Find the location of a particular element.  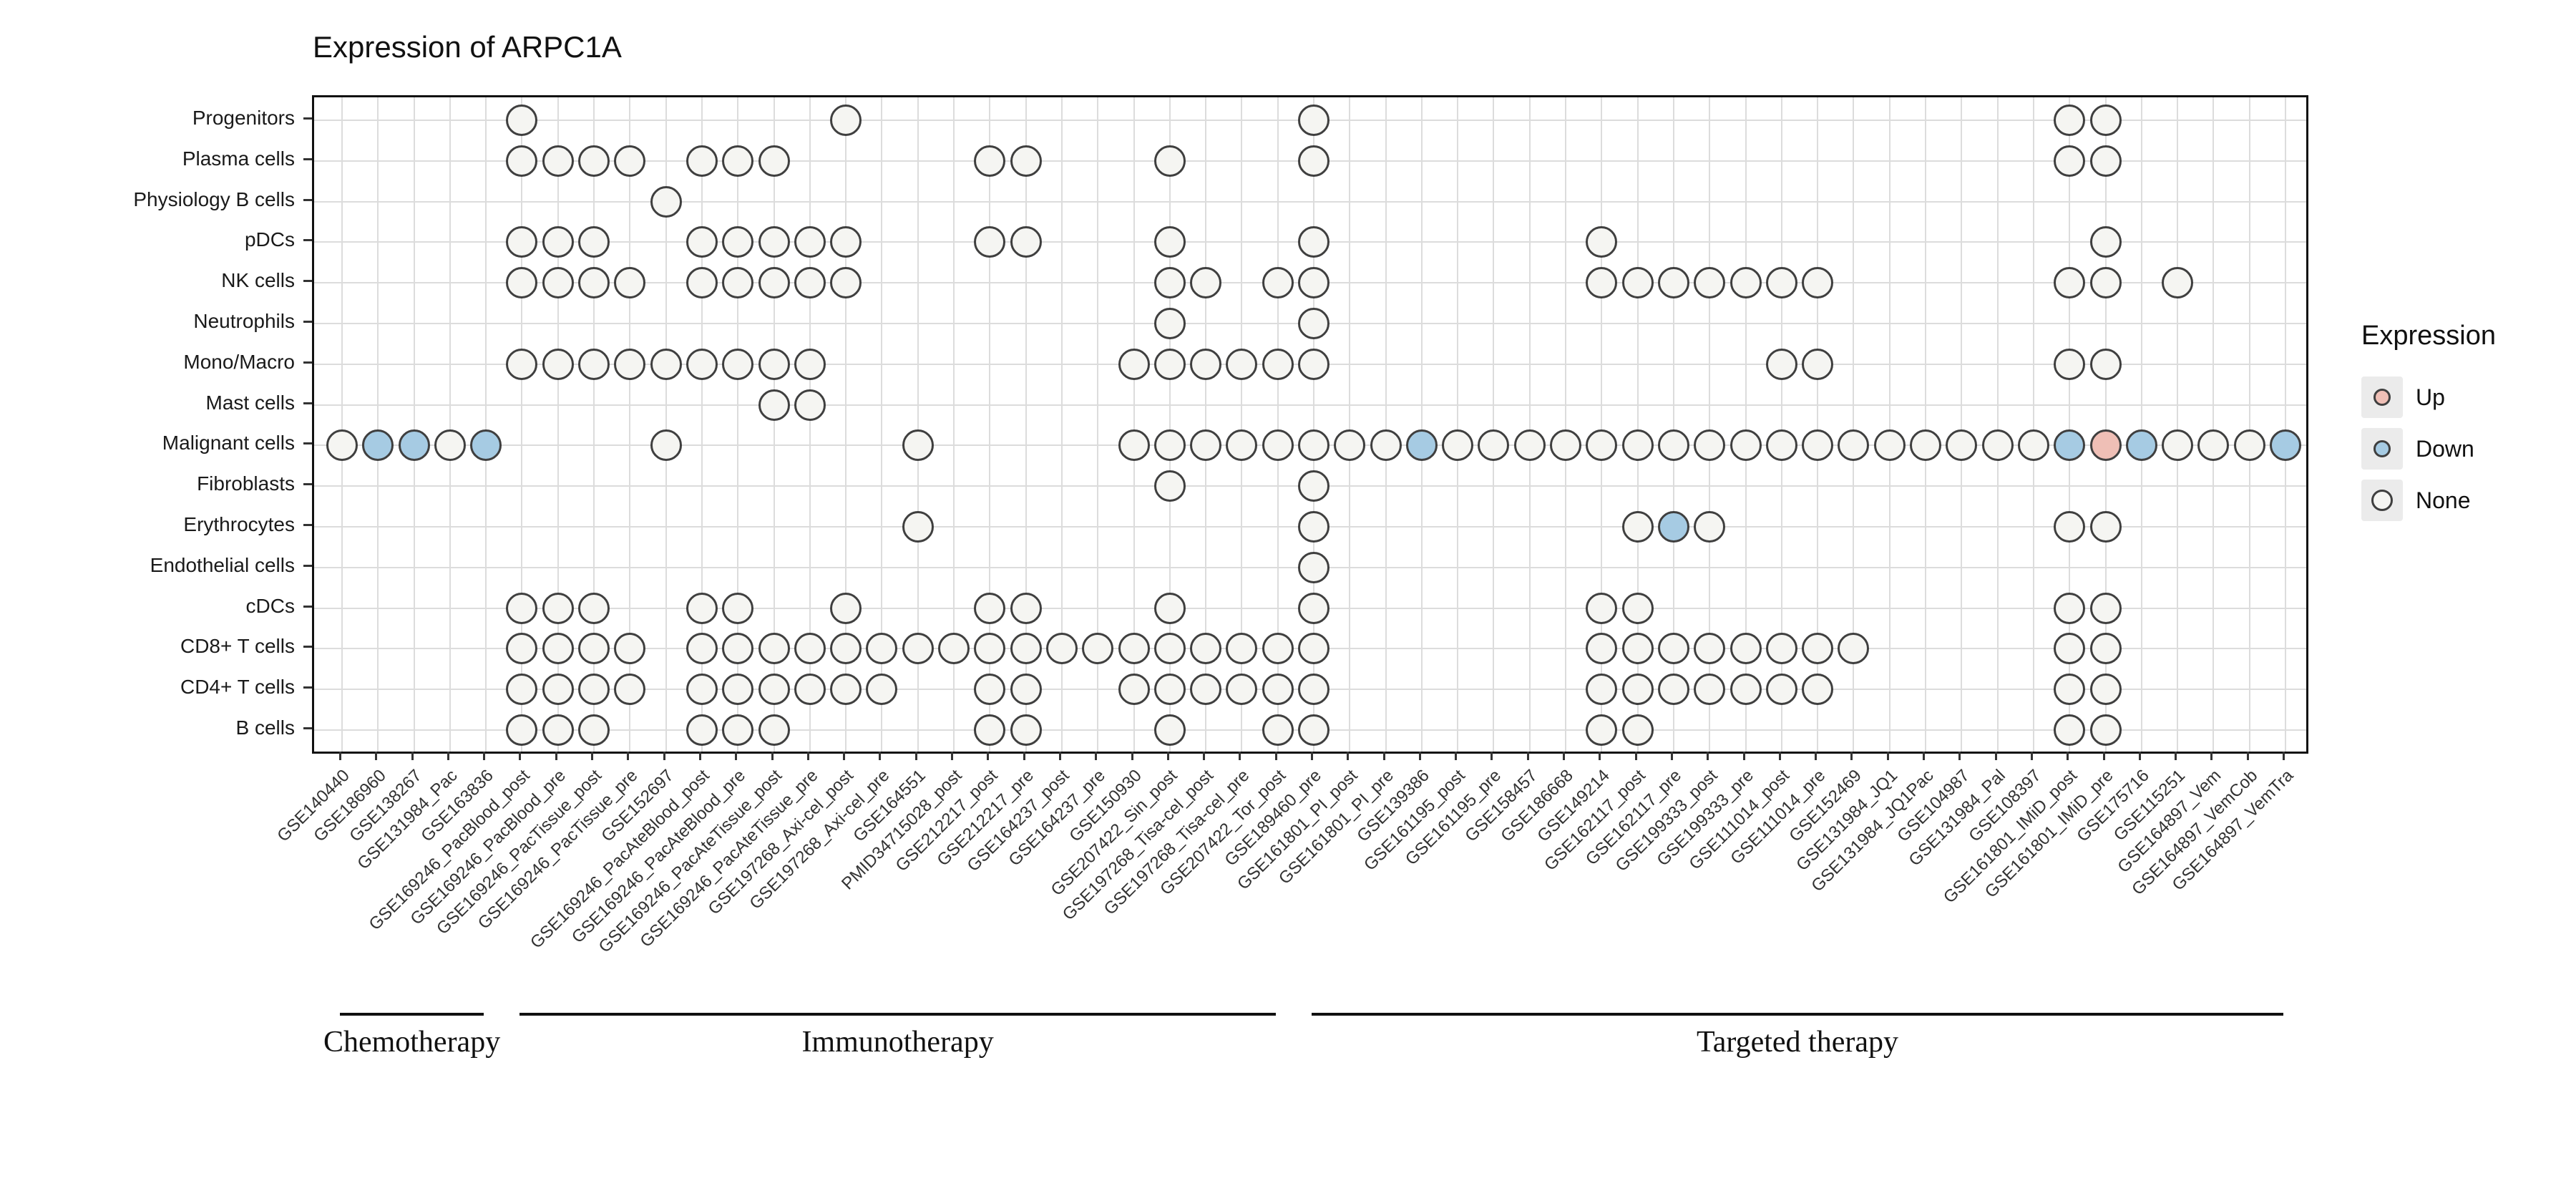

y-tick-label: Mast cells is located at coordinates (250, 402).